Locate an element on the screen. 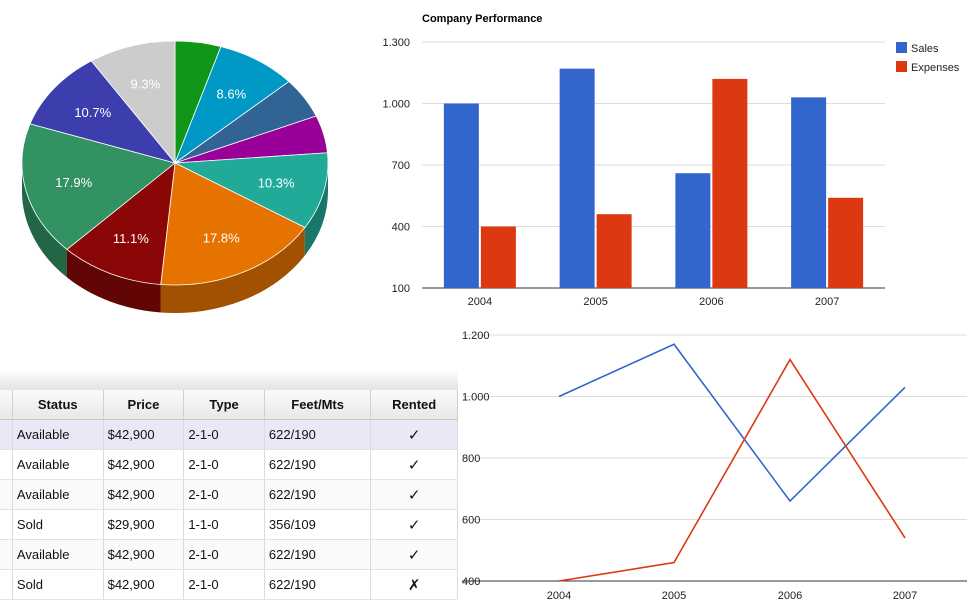  pie-slice-label: 8.6% is located at coordinates (232, 93).